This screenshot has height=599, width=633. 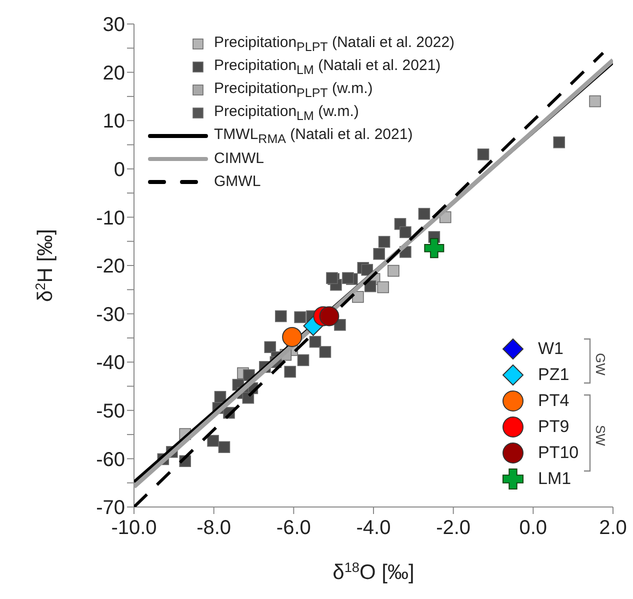 What do you see at coordinates (110, 218) in the screenshot?
I see `y-tick-label: -10` at bounding box center [110, 218].